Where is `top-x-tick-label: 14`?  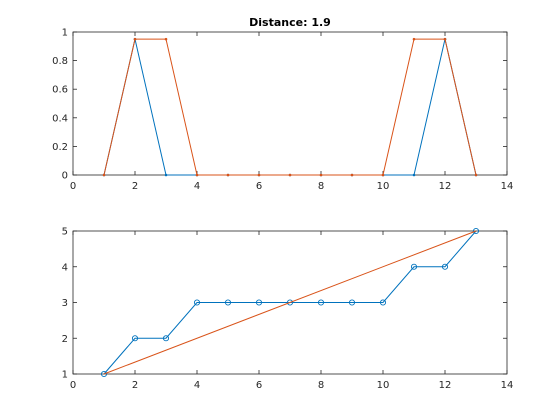 top-x-tick-label: 14 is located at coordinates (507, 186).